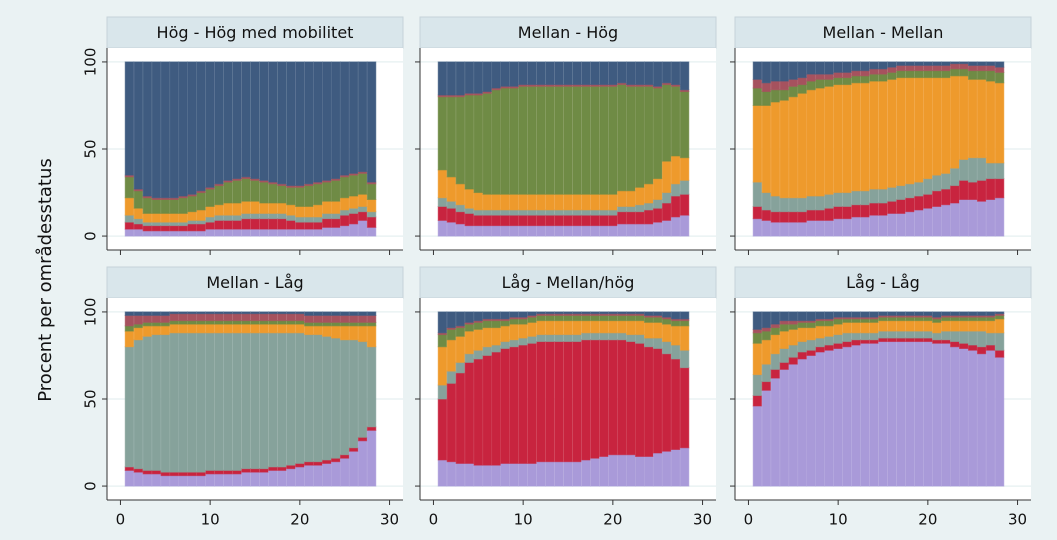 This screenshot has height=540, width=1057. I want to click on y-tick-label: 50, so click(91, 148).